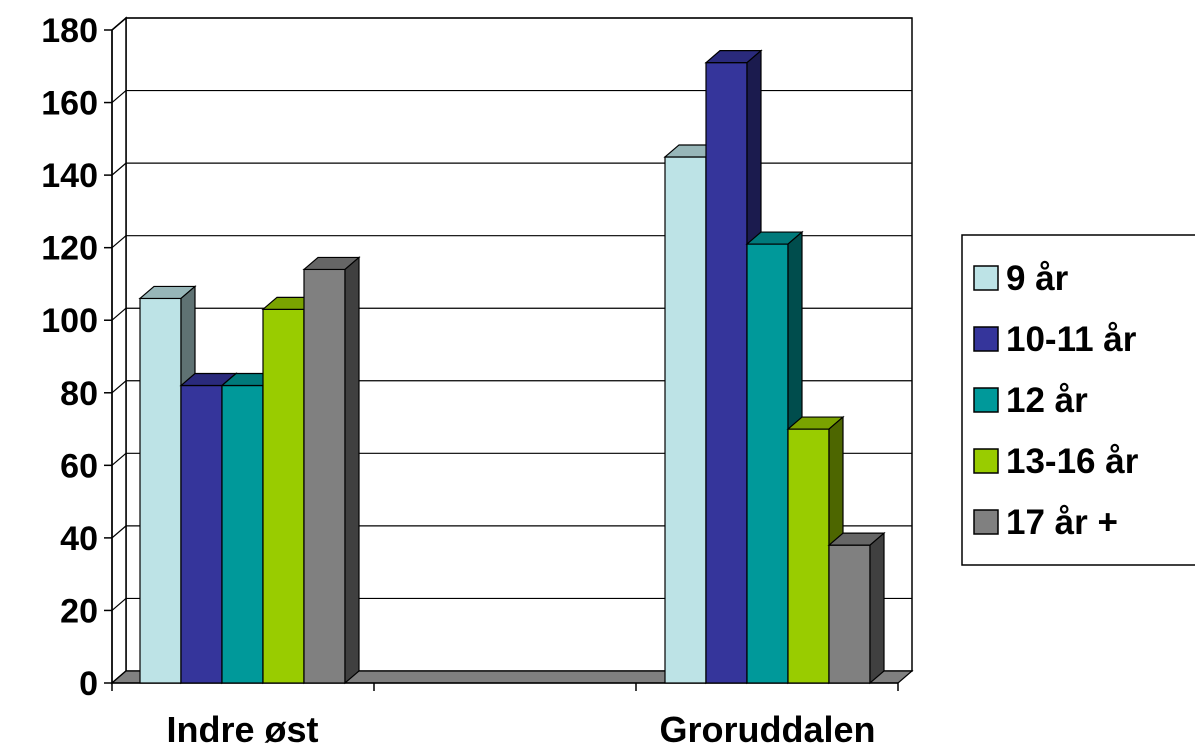 Image resolution: width=1195 pixels, height=753 pixels. I want to click on y-tick-label: 140, so click(69, 176).